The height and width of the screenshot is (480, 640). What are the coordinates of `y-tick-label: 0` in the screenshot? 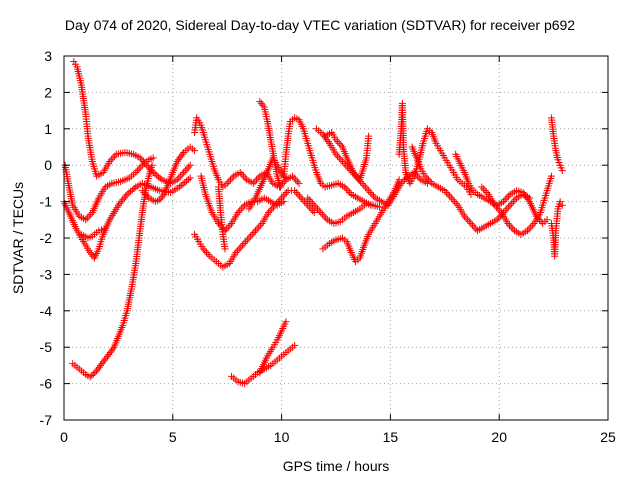 It's located at (48, 165).